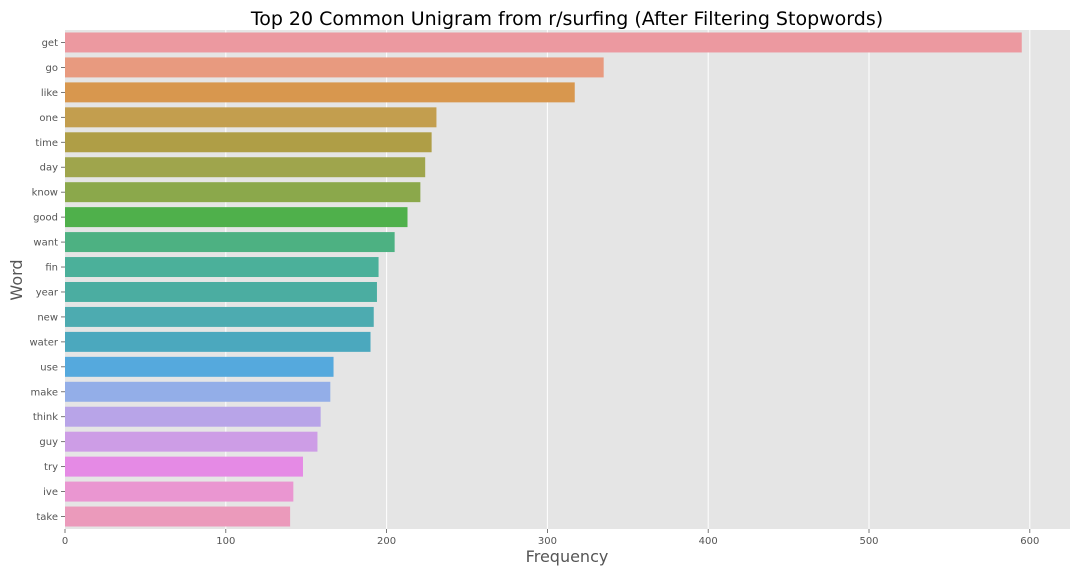  Describe the element at coordinates (868, 541) in the screenshot. I see `x-tick-label: 500` at that location.